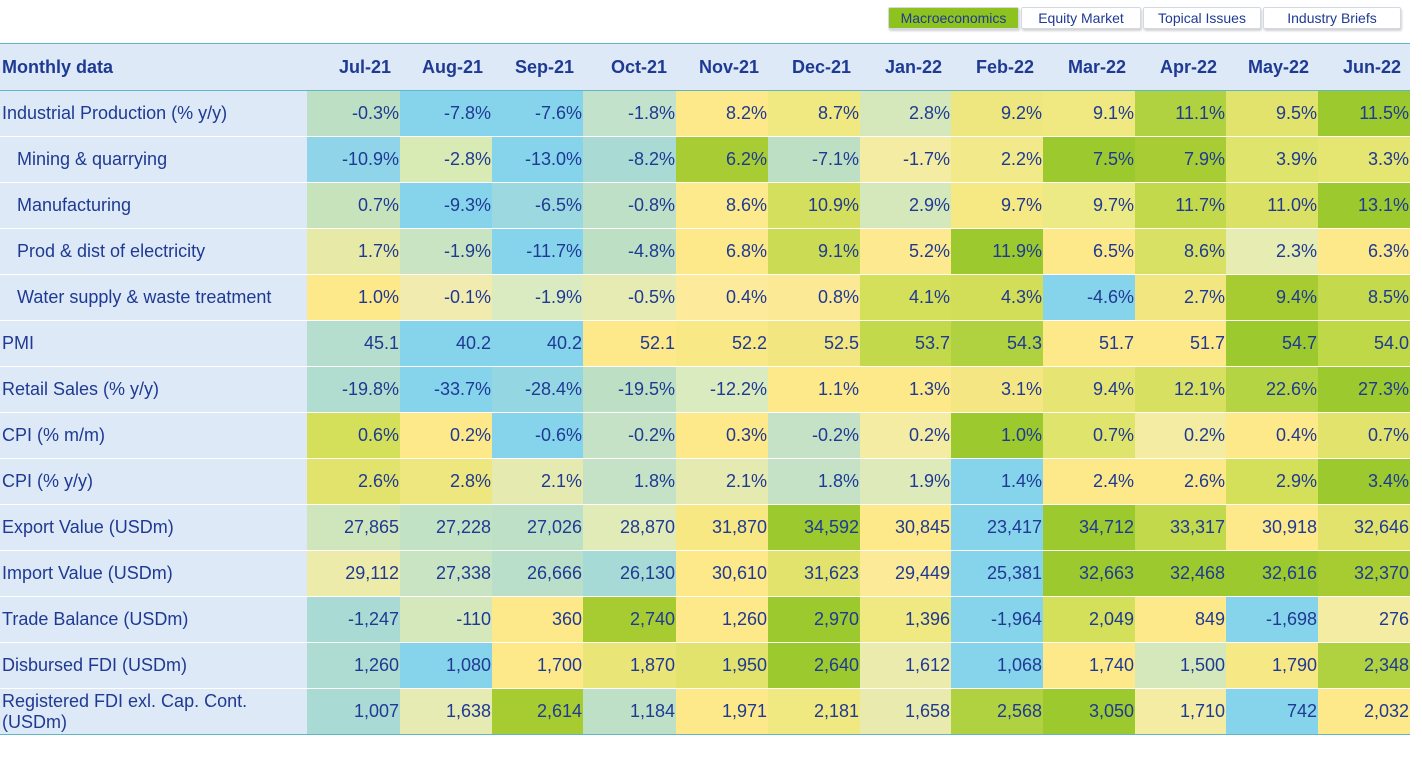  What do you see at coordinates (629, 573) in the screenshot?
I see `data-cell: 26,130` at bounding box center [629, 573].